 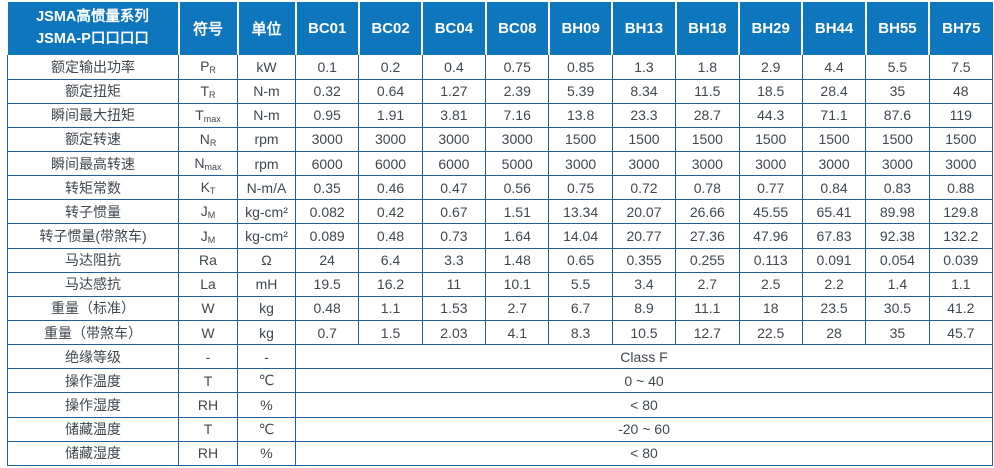 I want to click on spec-value: 0.2, so click(x=390, y=67).